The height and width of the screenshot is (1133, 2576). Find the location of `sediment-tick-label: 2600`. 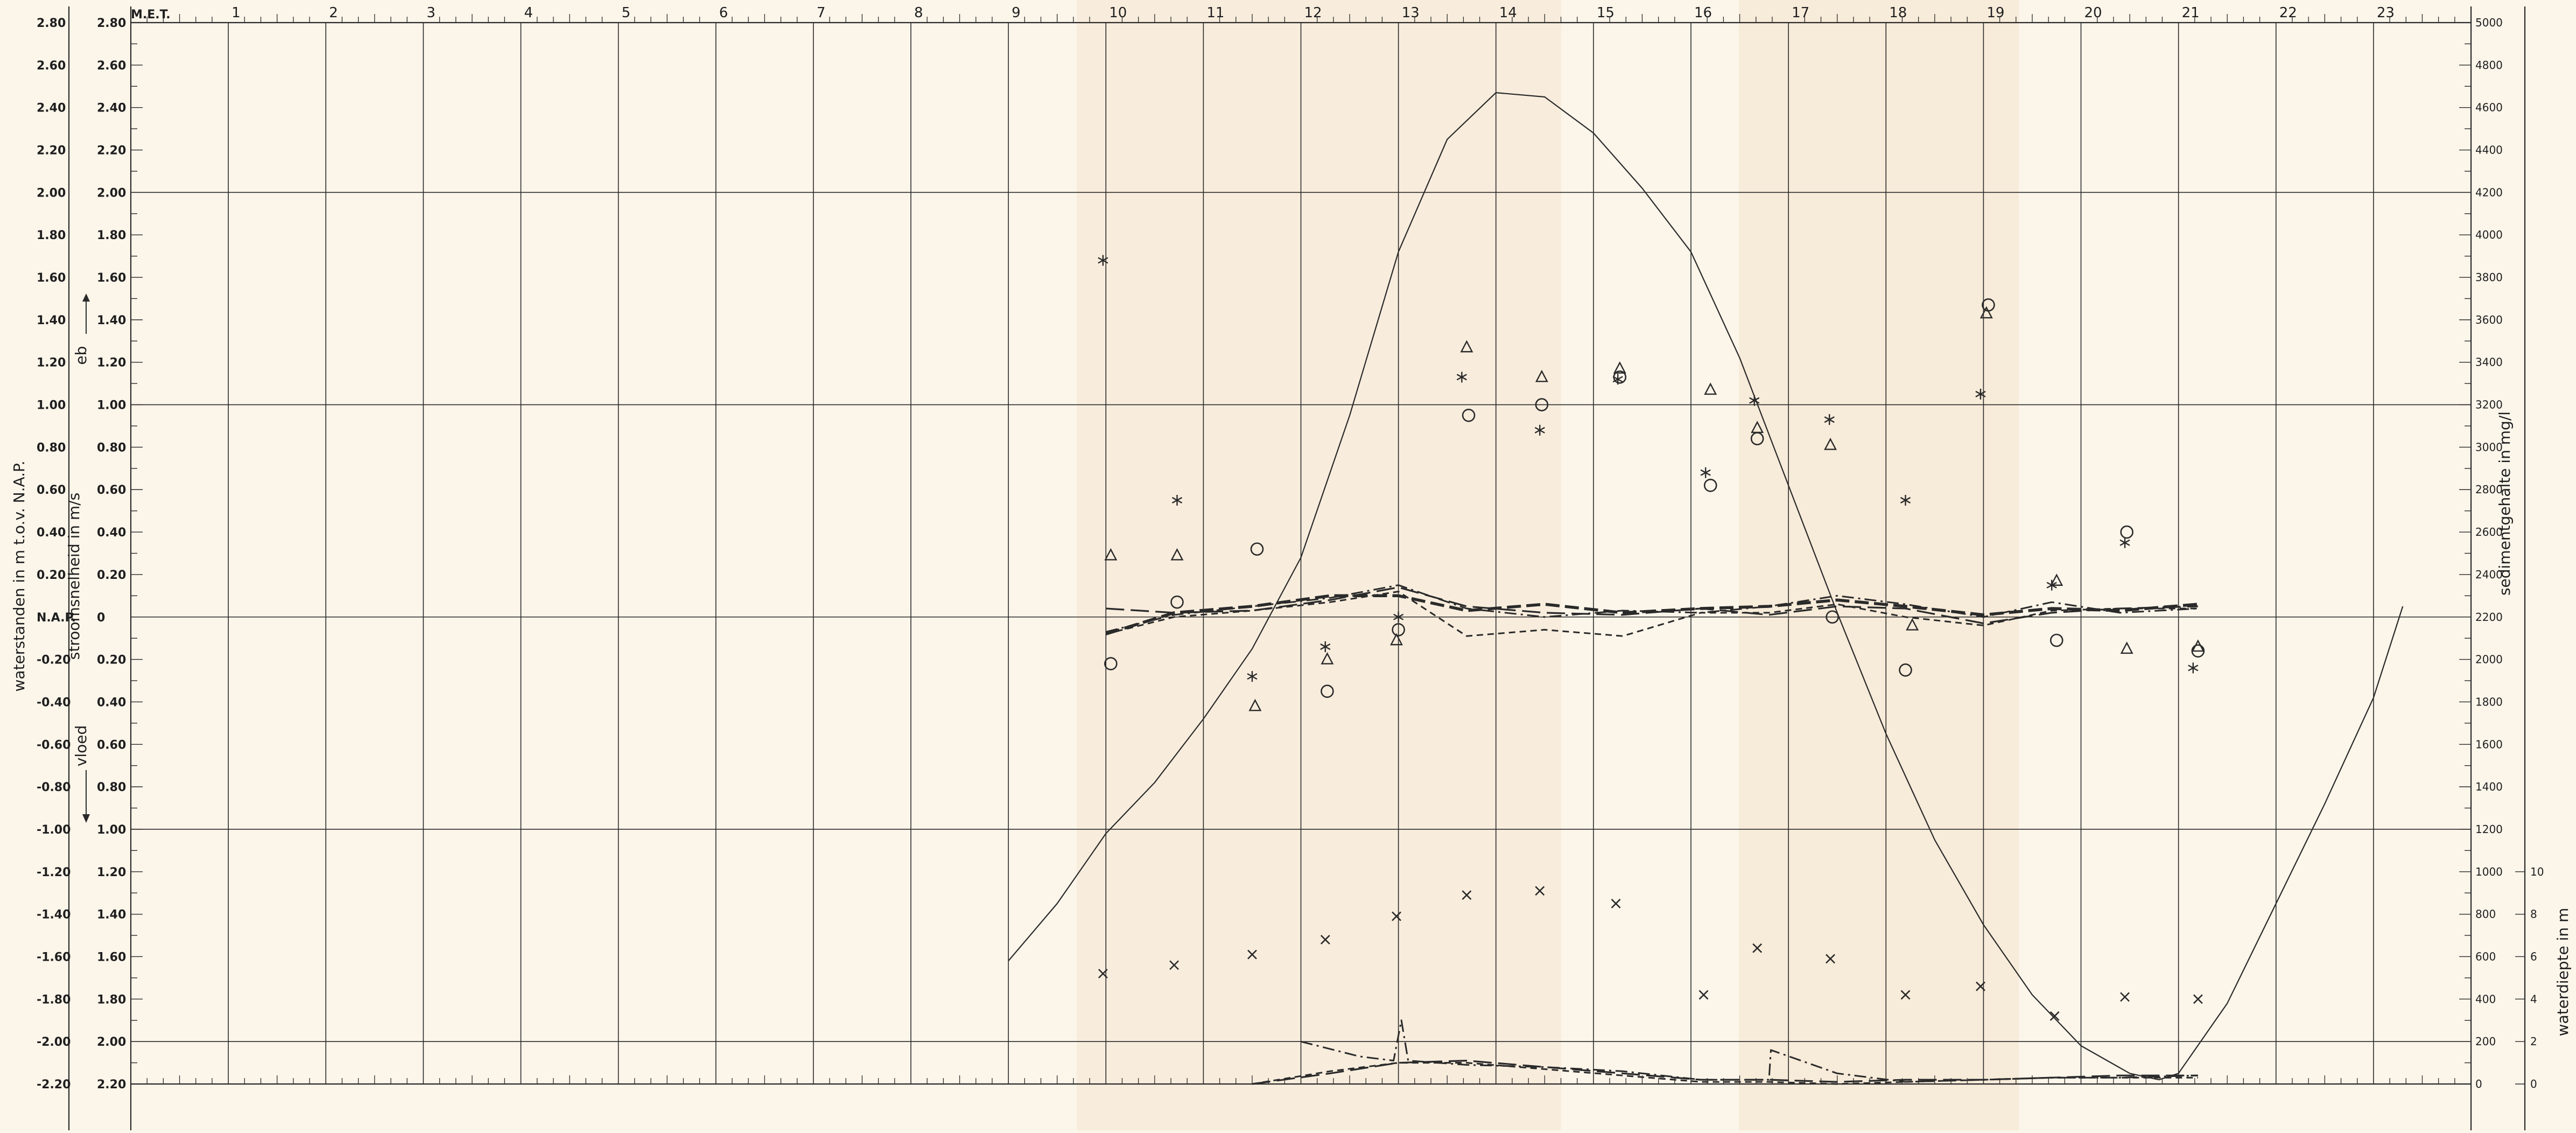

sediment-tick-label: 2600 is located at coordinates (2489, 532).